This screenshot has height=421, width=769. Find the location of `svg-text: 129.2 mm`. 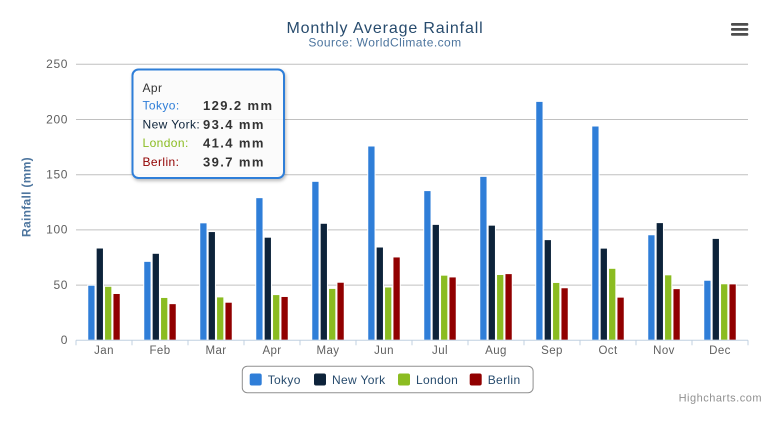

svg-text: 129.2 mm is located at coordinates (238, 105).